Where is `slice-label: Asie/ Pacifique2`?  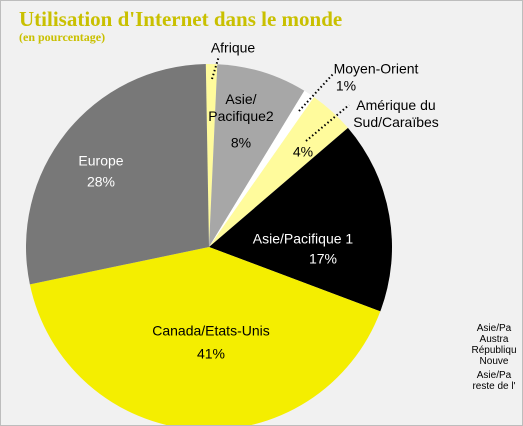 slice-label: Asie/ Pacifique2 is located at coordinates (241, 107).